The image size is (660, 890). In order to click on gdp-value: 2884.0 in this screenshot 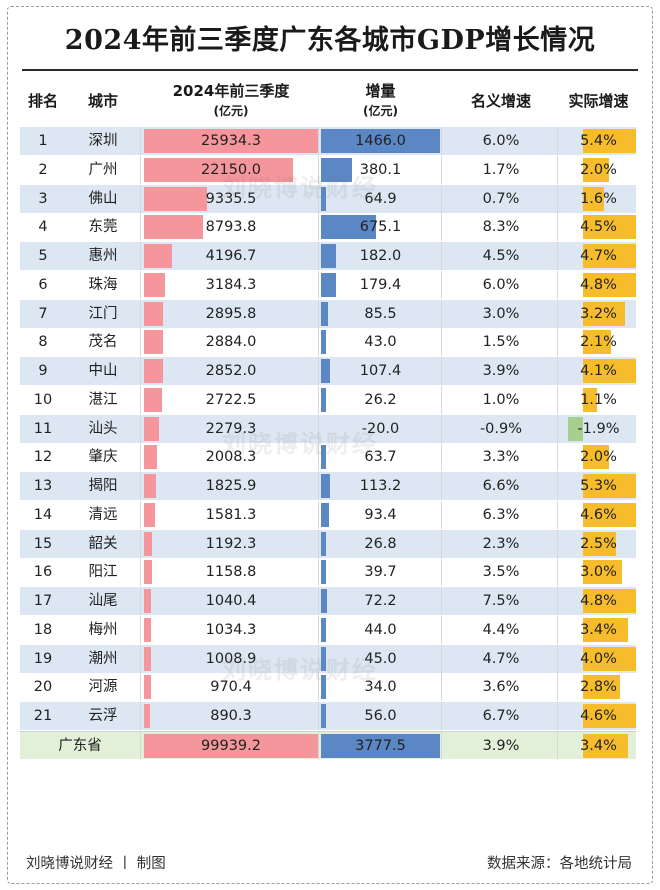, I will do `click(231, 342)`.